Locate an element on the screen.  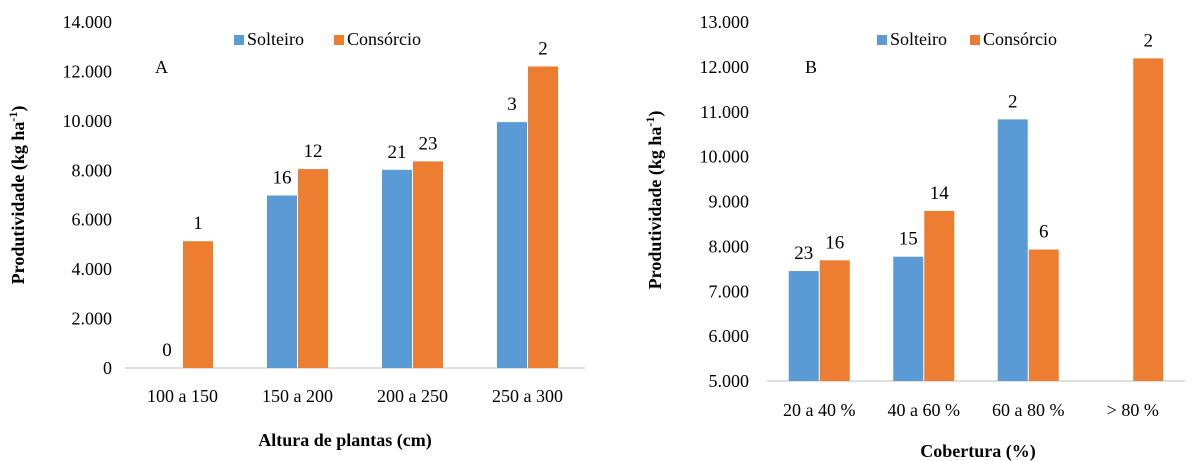
x-tick-label: 200 a 250 is located at coordinates (412, 396).